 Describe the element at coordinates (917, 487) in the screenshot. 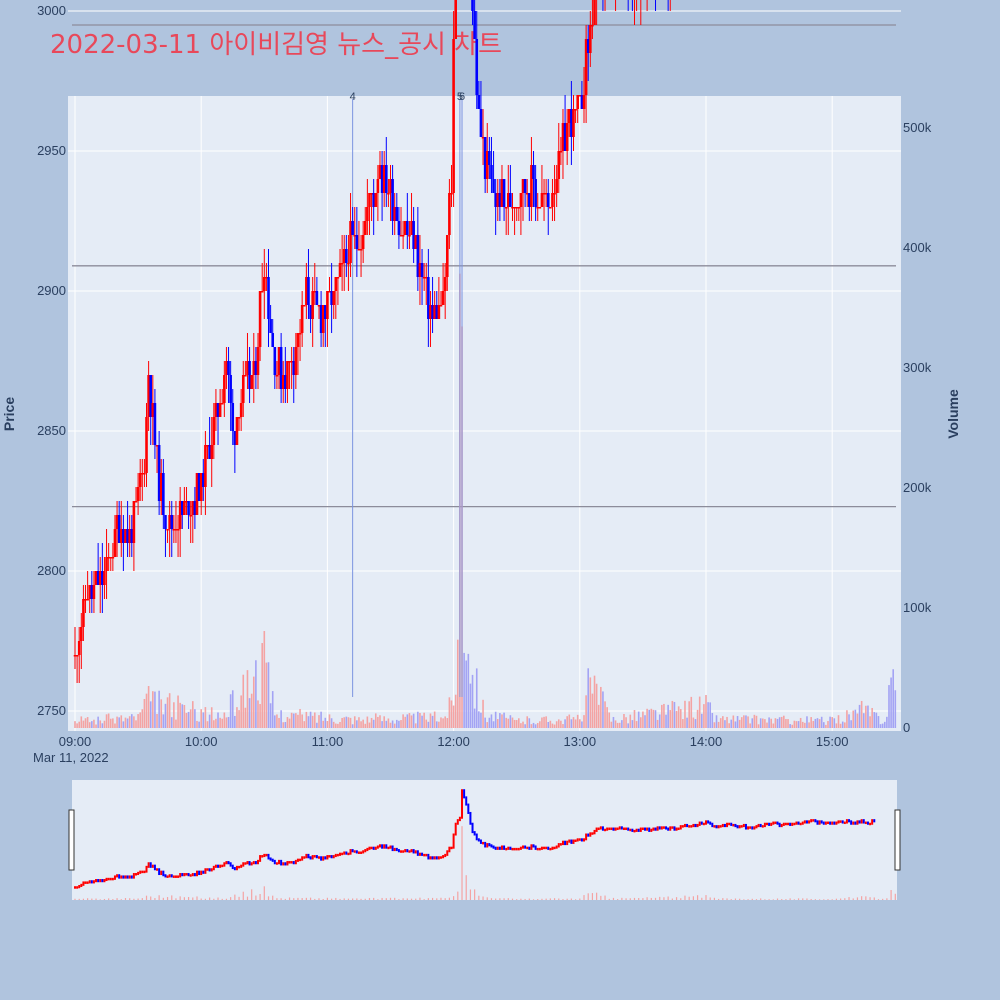

I see `y2-tick-label: 200k` at that location.